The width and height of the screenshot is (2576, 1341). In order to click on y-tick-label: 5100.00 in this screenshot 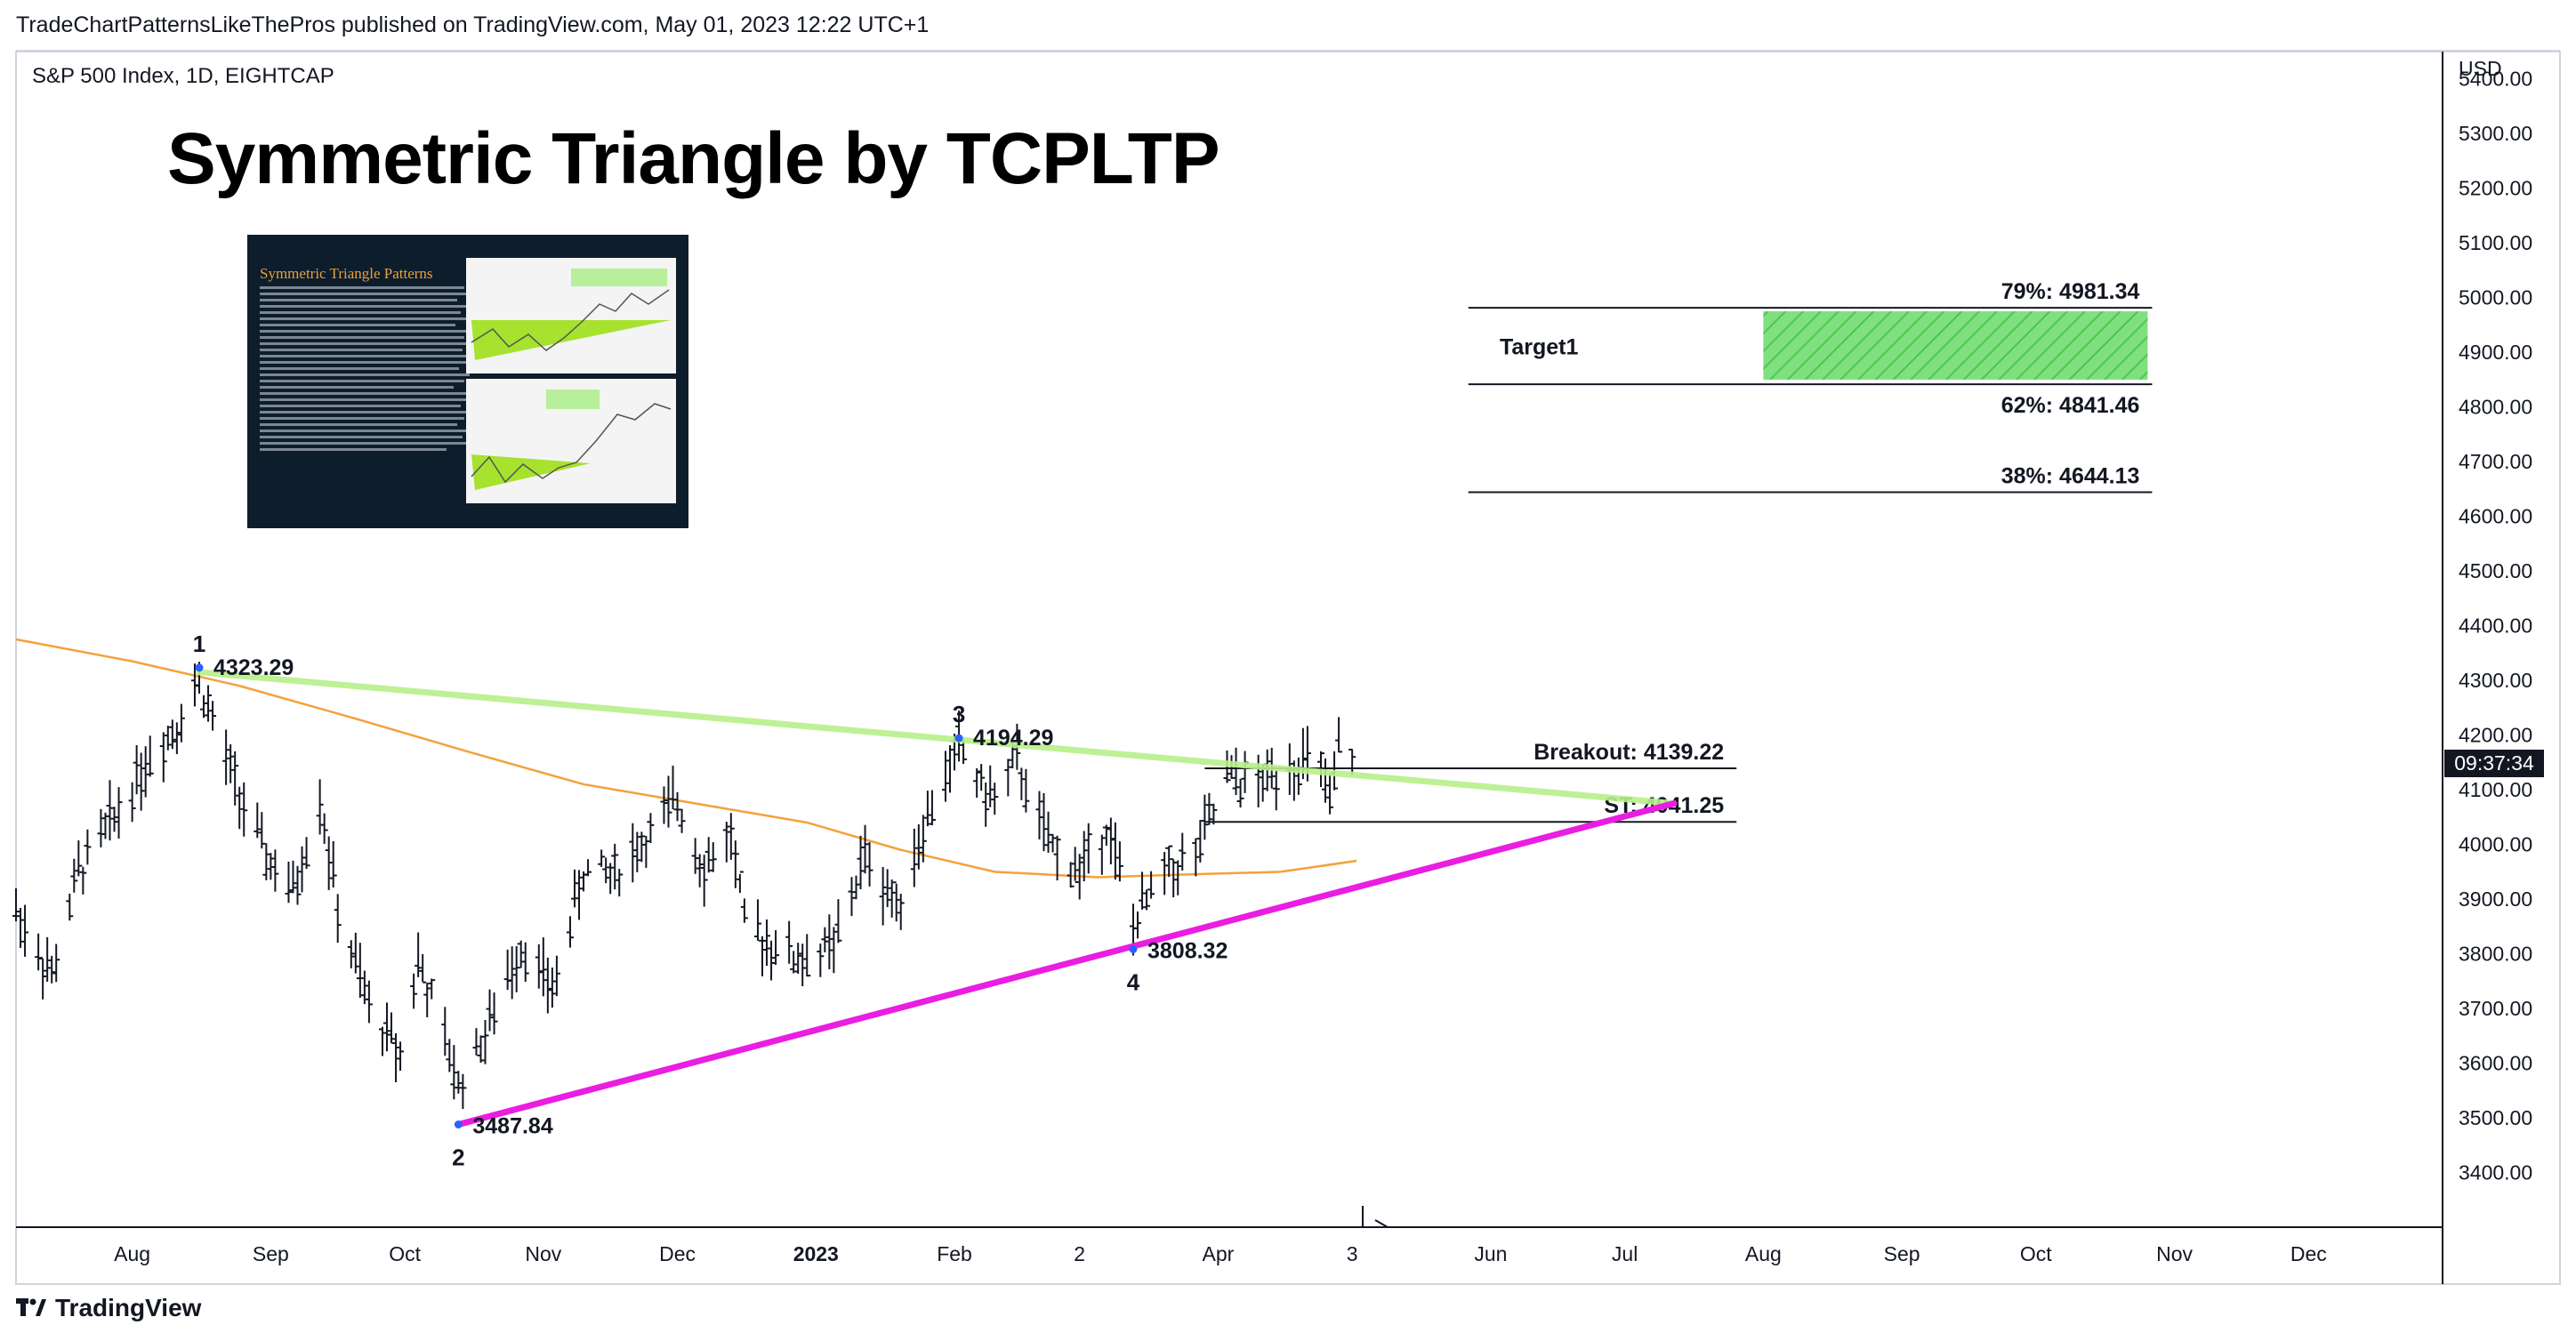, I will do `click(2495, 243)`.